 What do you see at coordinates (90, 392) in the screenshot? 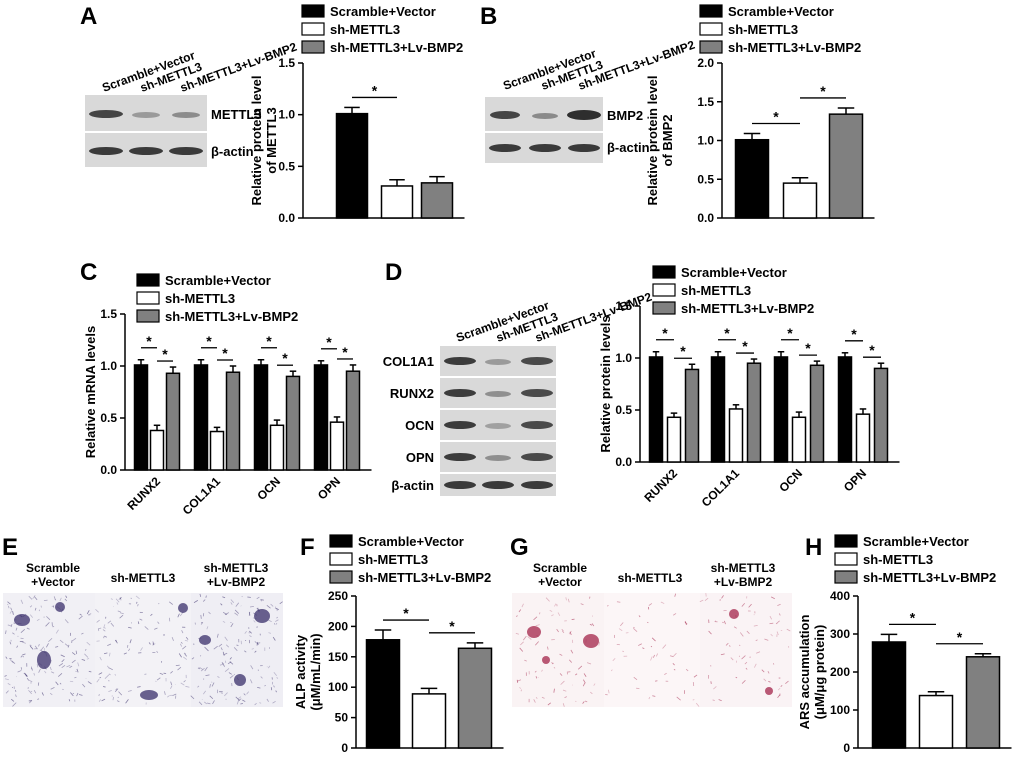
I see `y-axis-label: Relative mRNA levels` at bounding box center [90, 392].